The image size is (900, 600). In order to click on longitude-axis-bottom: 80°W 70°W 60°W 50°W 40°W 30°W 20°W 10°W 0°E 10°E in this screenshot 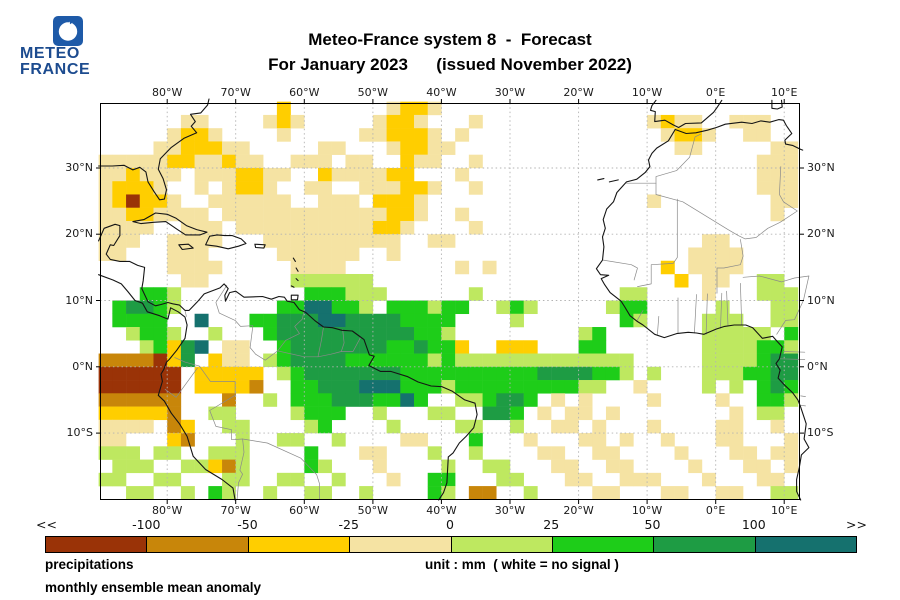, I will do `click(450, 511)`.